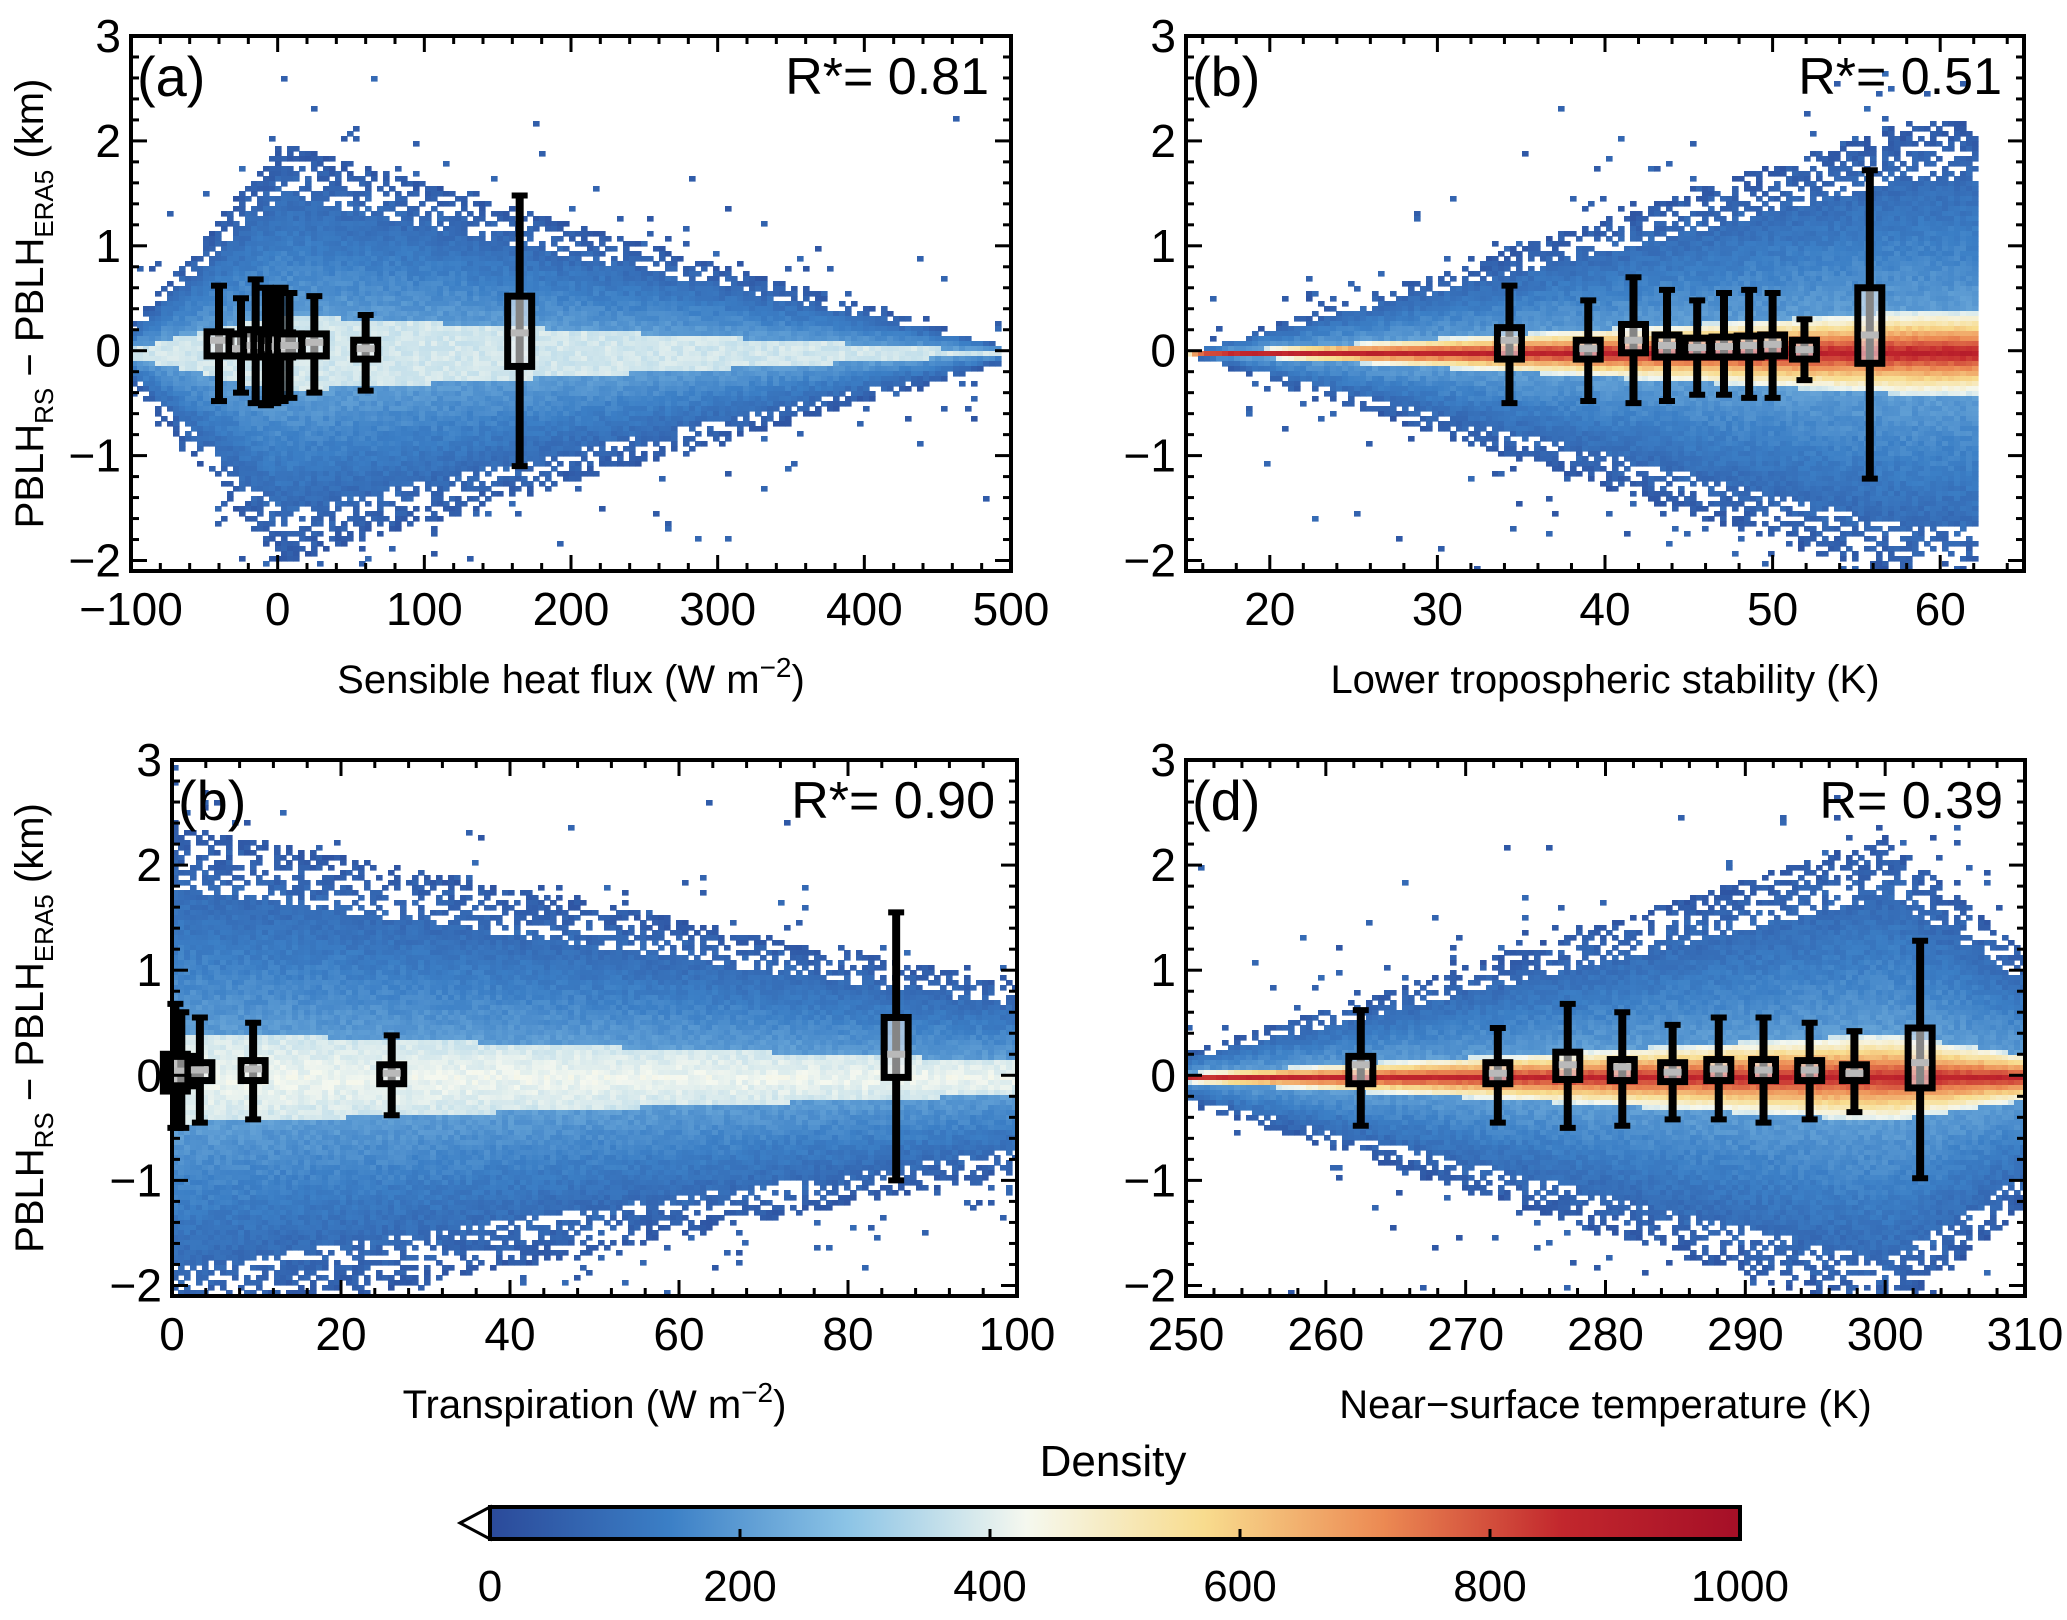 This screenshot has width=2067, height=1620. What do you see at coordinates (893, 801) in the screenshot?
I see `correlation-label: R*= 0.90` at bounding box center [893, 801].